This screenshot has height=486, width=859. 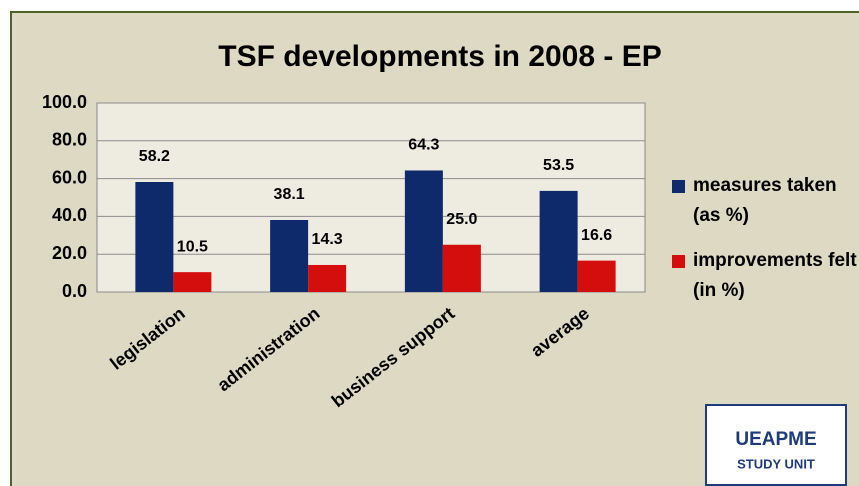 What do you see at coordinates (154, 156) in the screenshot?
I see `data-label: 58.2` at bounding box center [154, 156].